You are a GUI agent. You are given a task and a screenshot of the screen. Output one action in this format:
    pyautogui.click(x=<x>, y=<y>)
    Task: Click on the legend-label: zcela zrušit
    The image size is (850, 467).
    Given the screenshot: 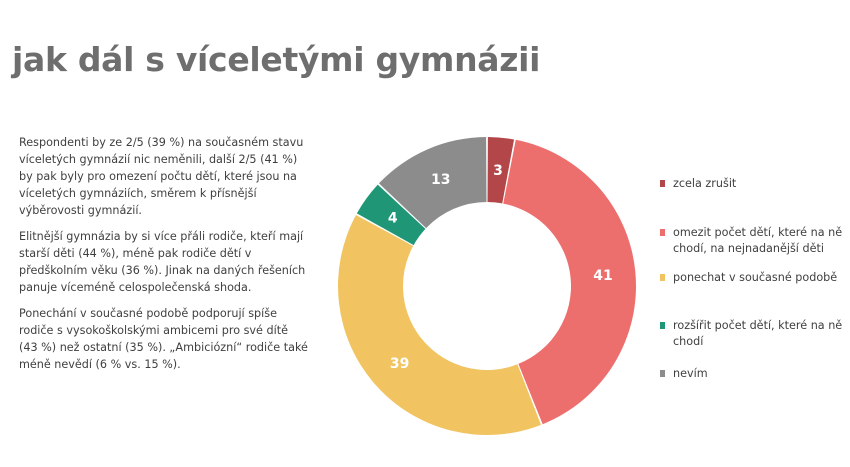 What is the action you would take?
    pyautogui.click(x=705, y=183)
    